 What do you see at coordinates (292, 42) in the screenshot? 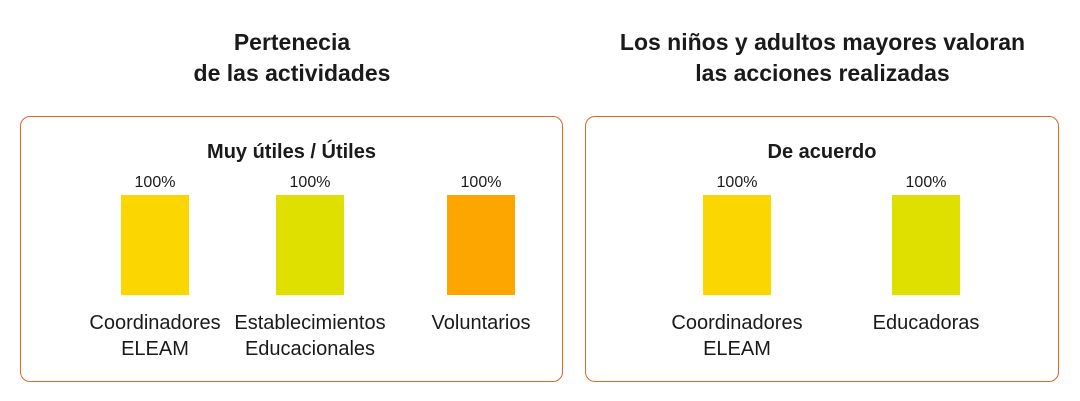
I see `chart-title-line: Pertenecia` at bounding box center [292, 42].